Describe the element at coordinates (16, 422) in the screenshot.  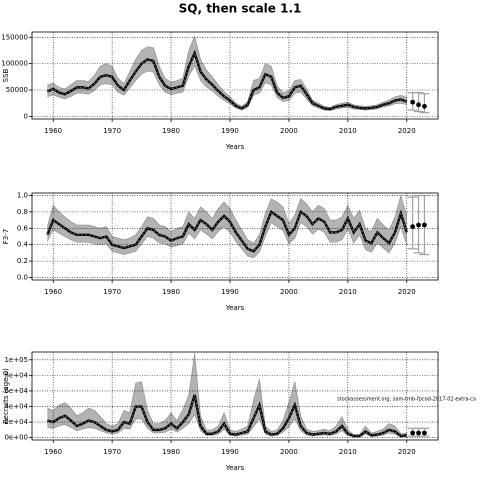
I see `y-tick-label: 2e+04` at that location.